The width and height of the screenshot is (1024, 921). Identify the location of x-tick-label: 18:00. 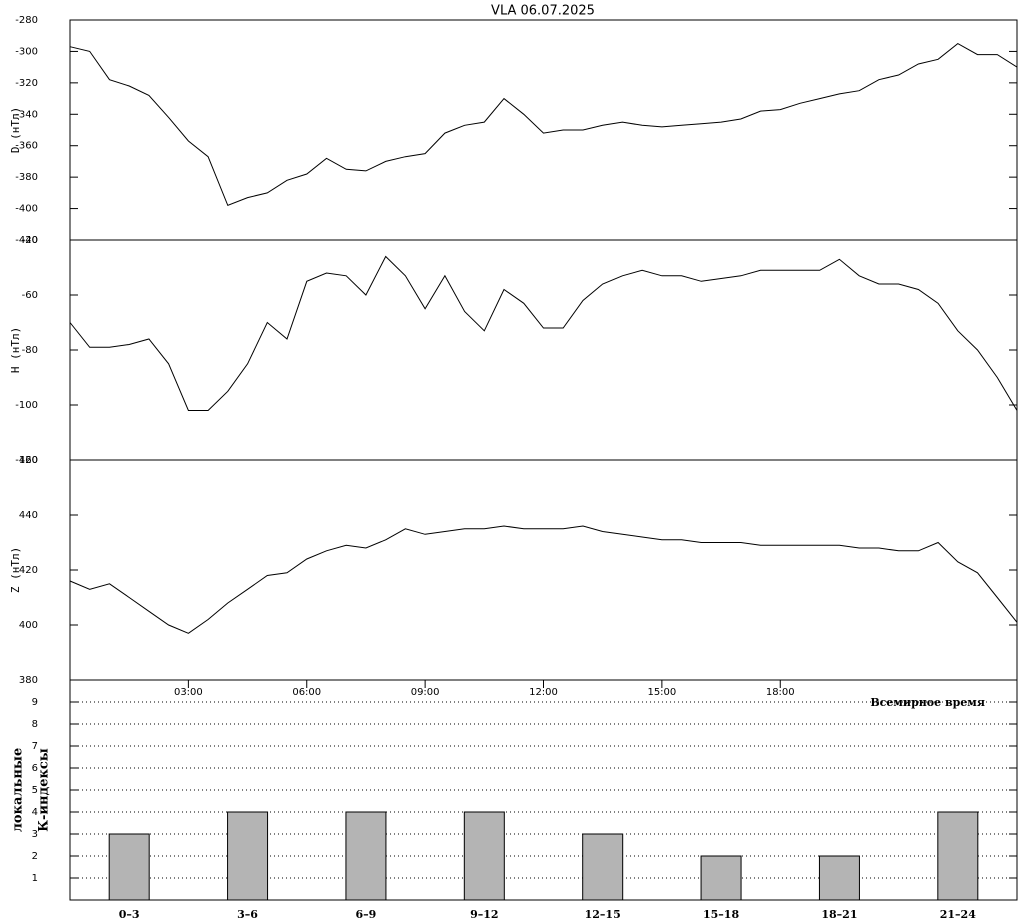
(780, 692).